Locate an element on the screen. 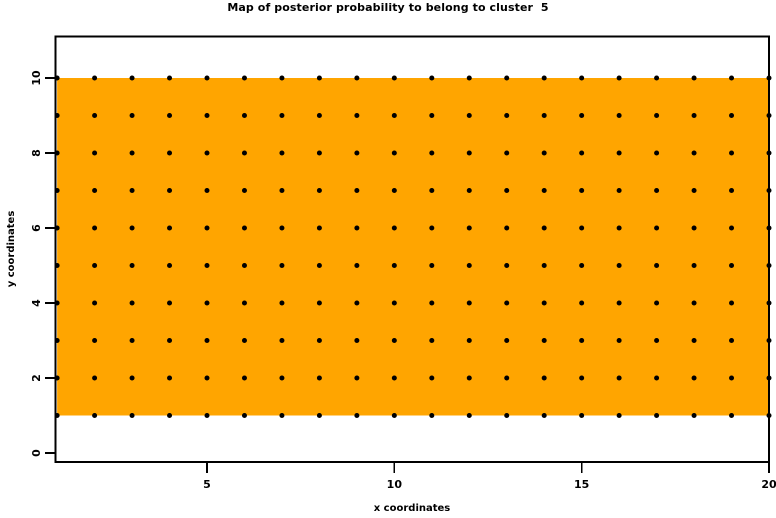 The height and width of the screenshot is (518, 776). x-axis-tick-label: 5 is located at coordinates (207, 484).